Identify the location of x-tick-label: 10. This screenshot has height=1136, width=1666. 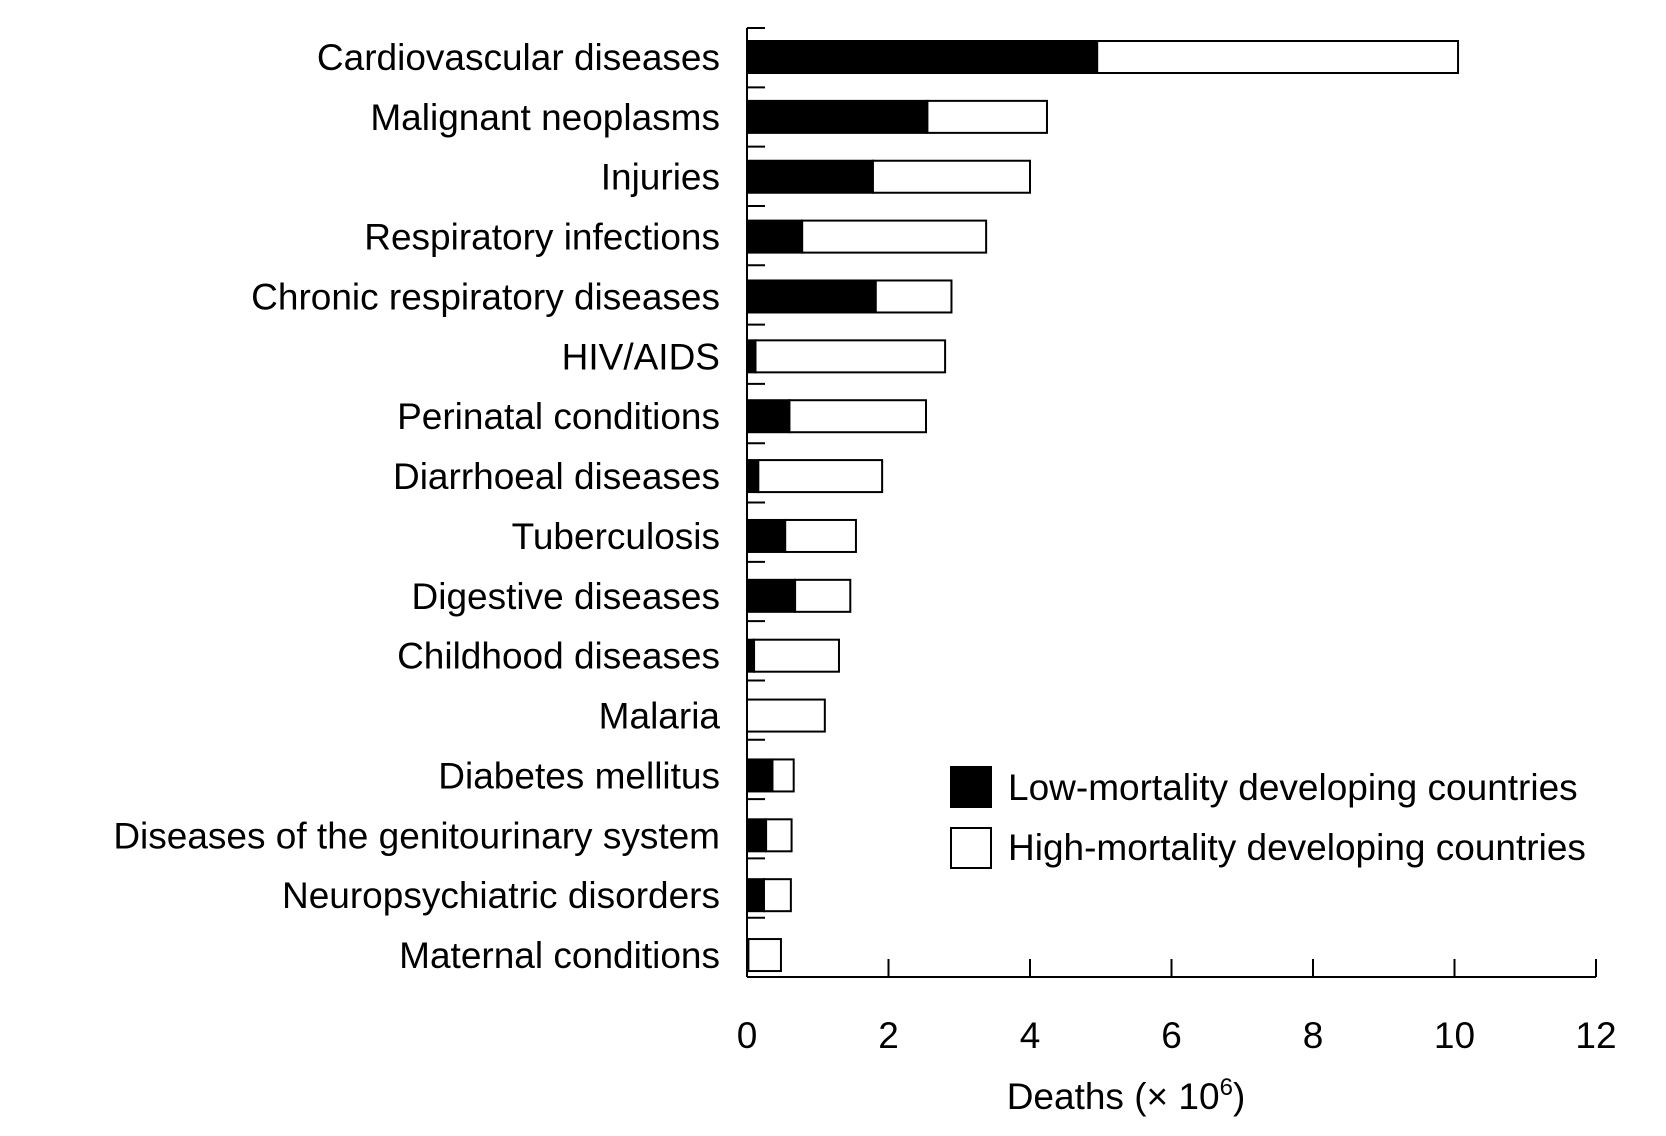
(1454, 1035).